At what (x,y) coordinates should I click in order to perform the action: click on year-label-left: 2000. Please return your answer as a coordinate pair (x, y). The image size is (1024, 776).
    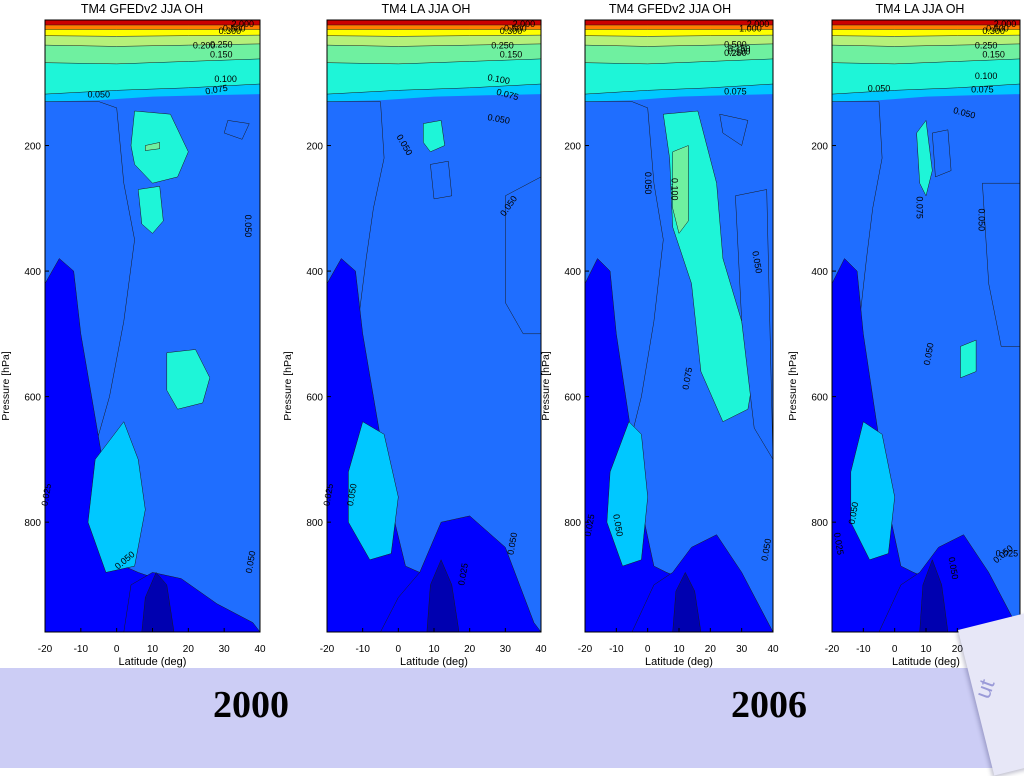
    Looking at the image, I should click on (251, 705).